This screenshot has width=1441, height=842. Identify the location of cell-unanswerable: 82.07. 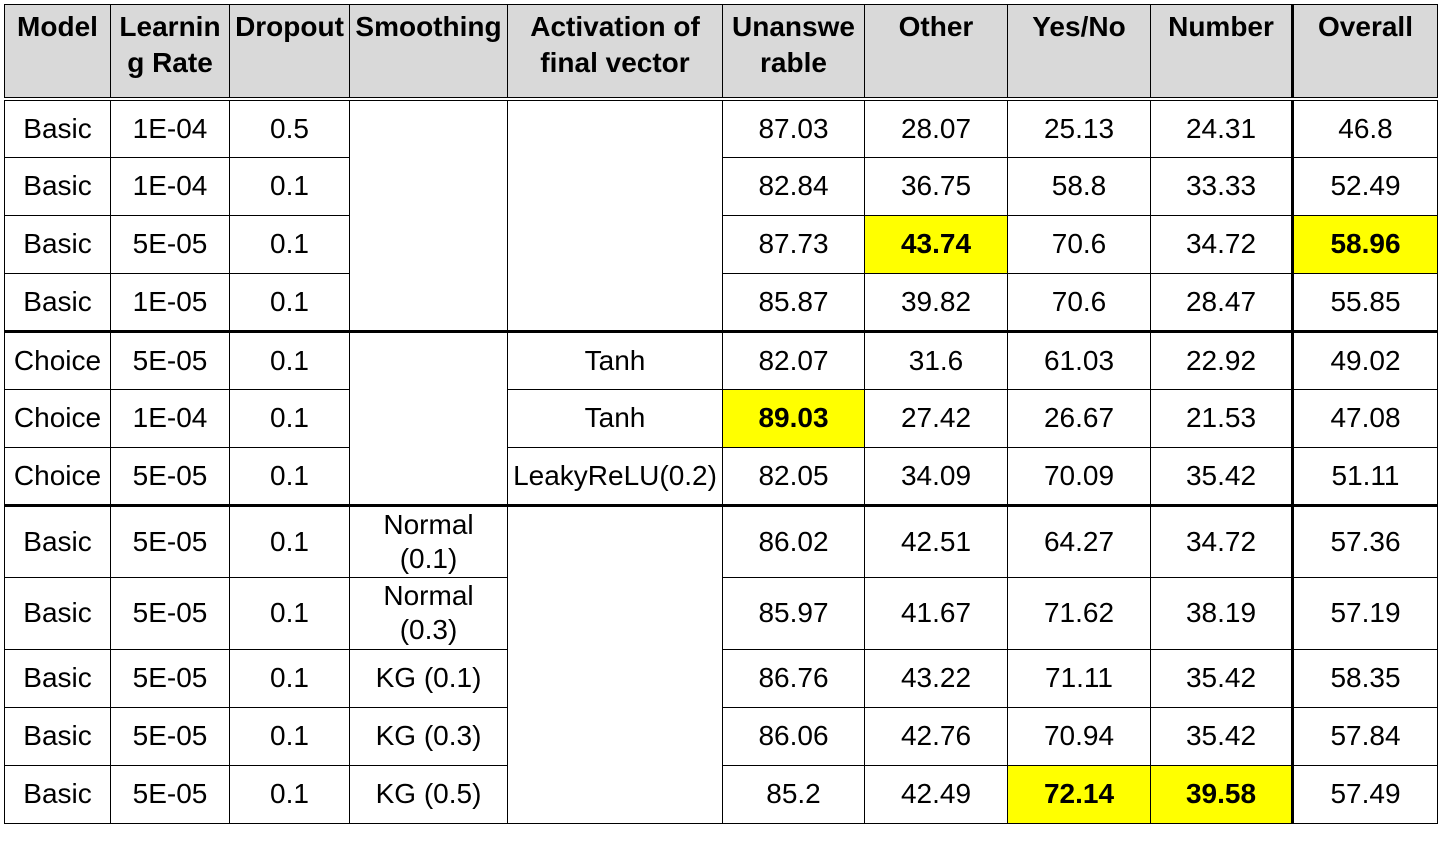
(793, 359).